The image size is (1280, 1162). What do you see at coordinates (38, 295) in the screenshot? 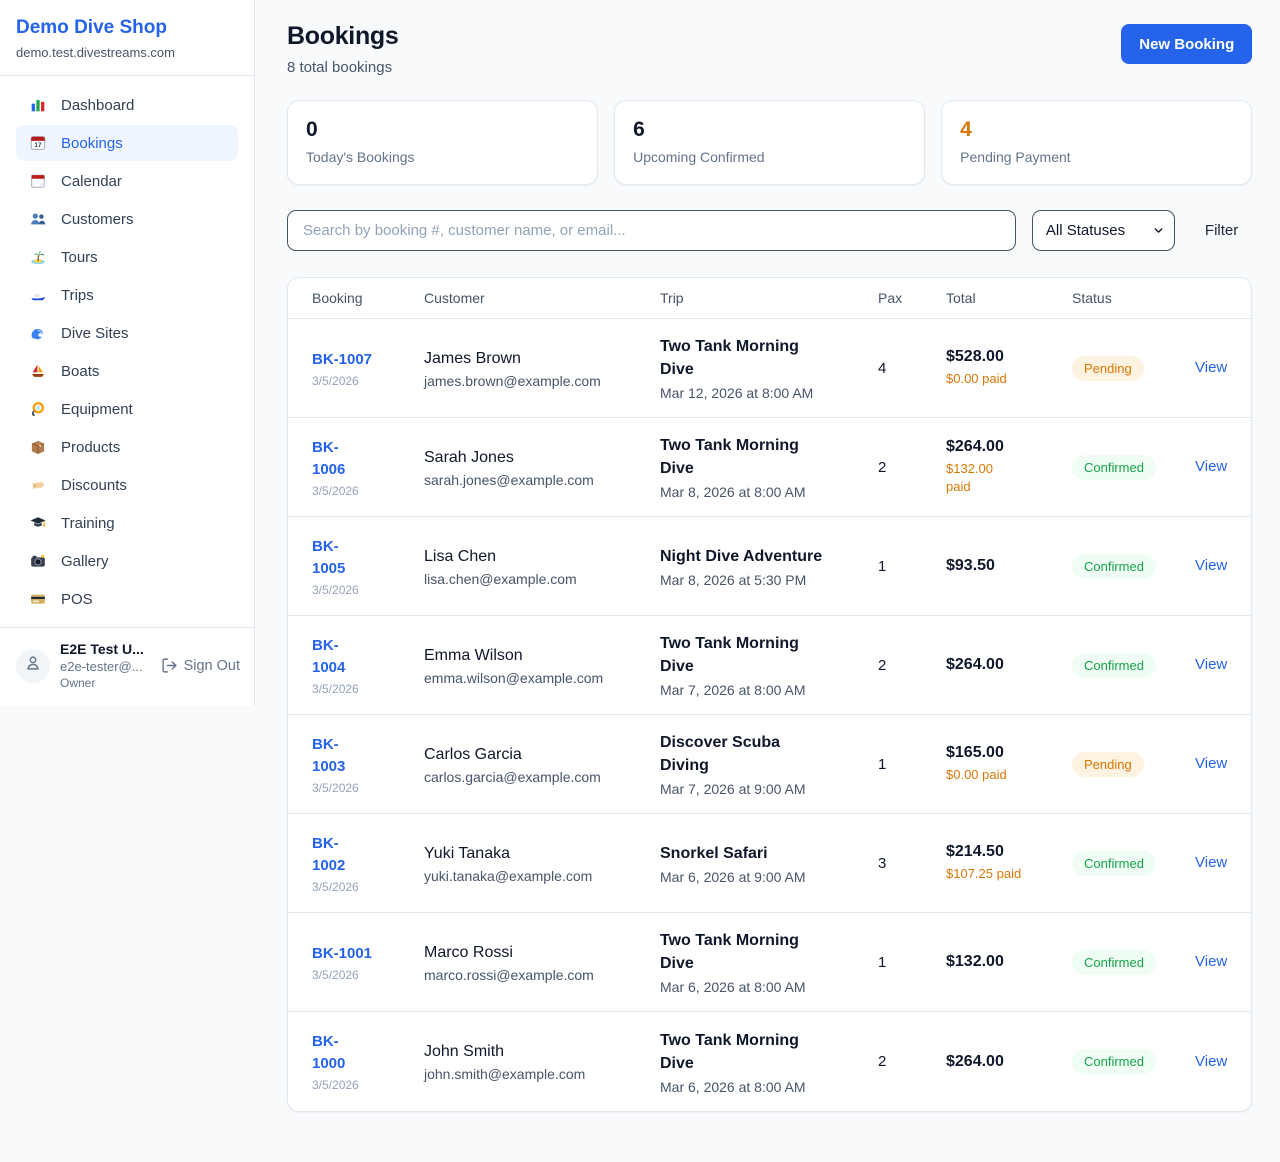
I see `speedboat-icon` at bounding box center [38, 295].